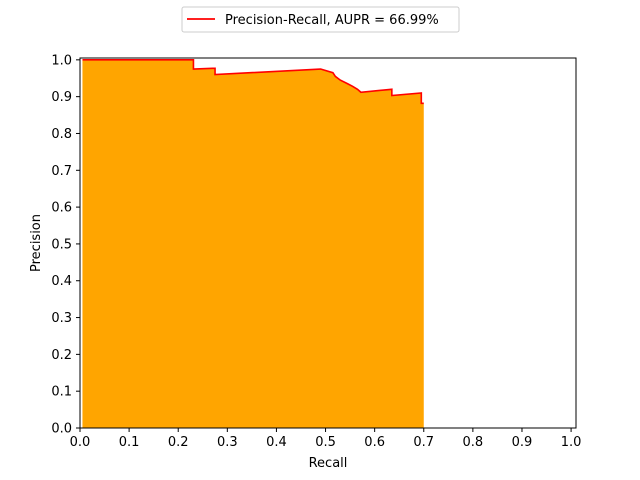 The width and height of the screenshot is (640, 480). Describe the element at coordinates (374, 442) in the screenshot. I see `x-tick-label: 0.6` at that location.